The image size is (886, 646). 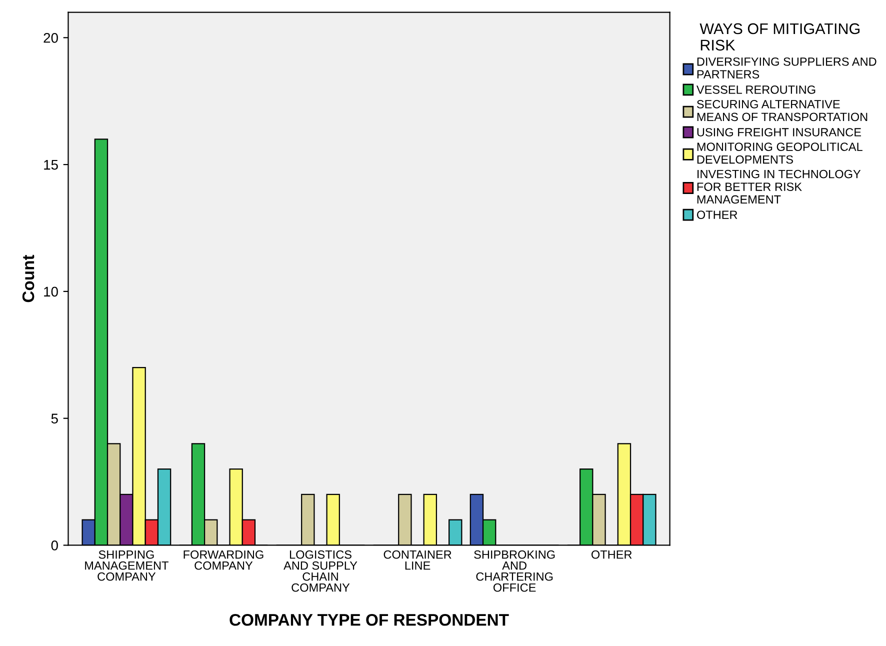 What do you see at coordinates (418, 560) in the screenshot?
I see `x-tick-label: CONTAINER LINE` at bounding box center [418, 560].